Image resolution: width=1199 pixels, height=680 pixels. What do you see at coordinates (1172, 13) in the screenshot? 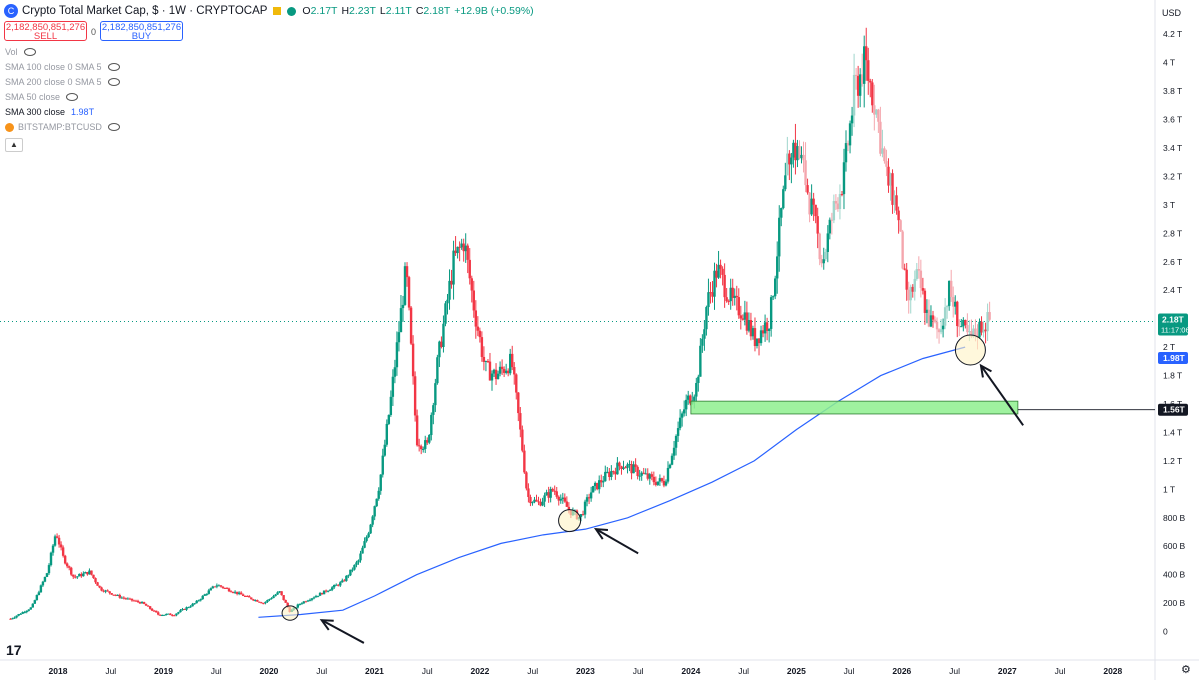
I see `currency-label: USD` at bounding box center [1172, 13].